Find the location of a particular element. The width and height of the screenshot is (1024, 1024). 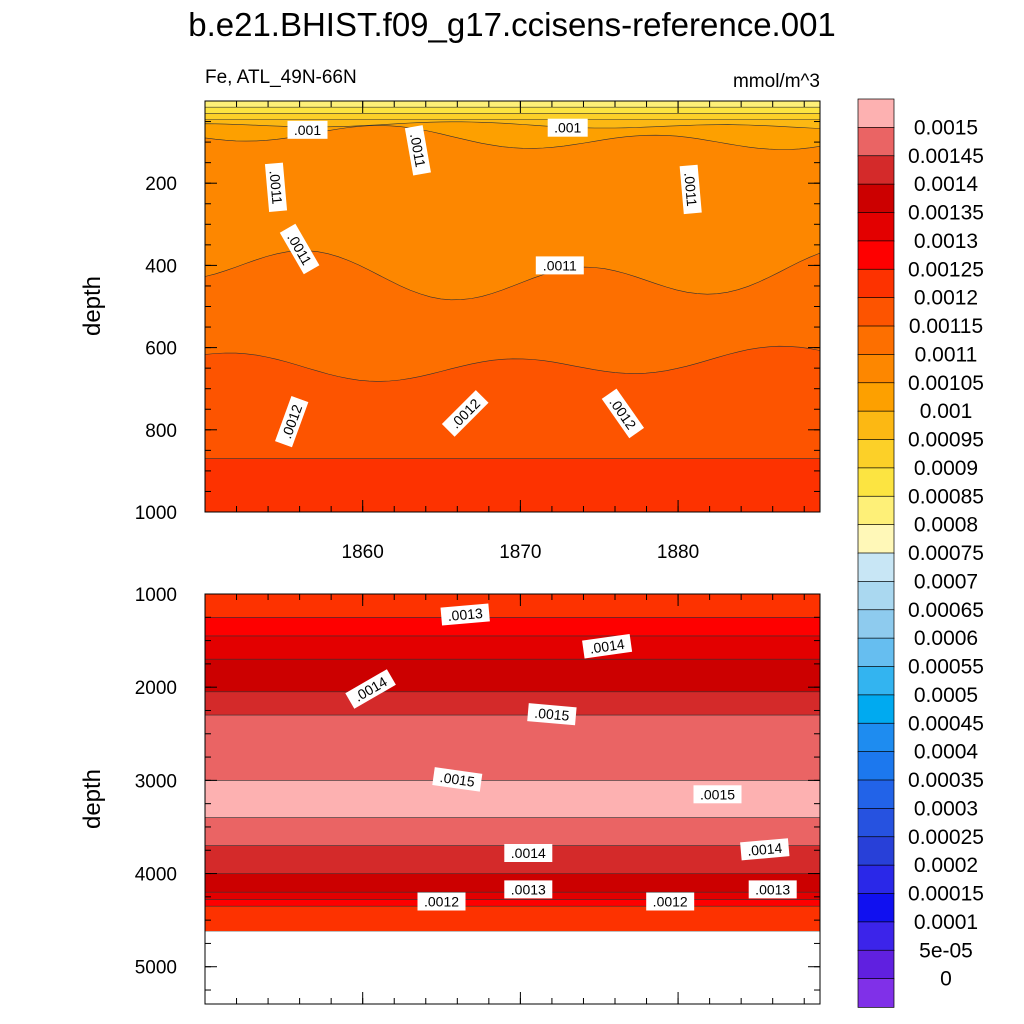

contour-label-text: .0014 is located at coordinates (607, 646).